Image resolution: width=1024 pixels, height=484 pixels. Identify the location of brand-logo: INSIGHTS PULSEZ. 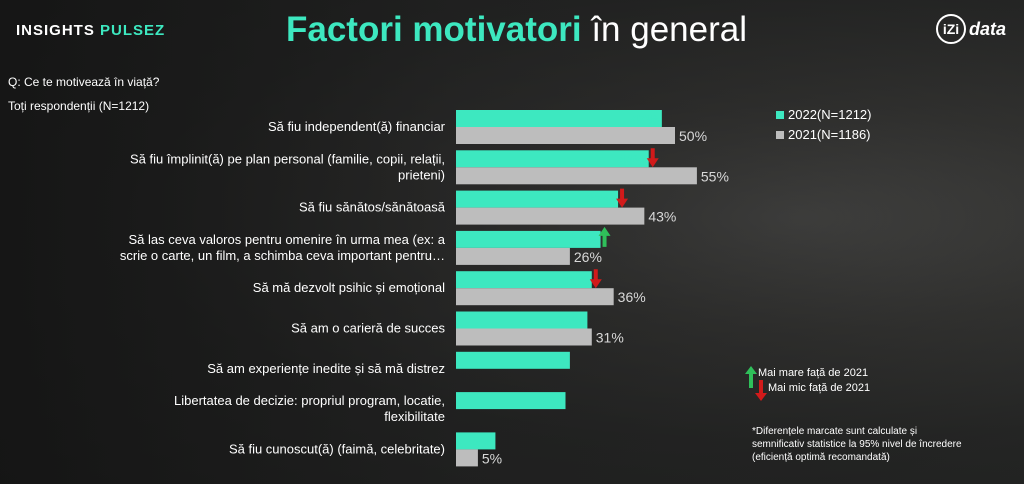
(90, 30).